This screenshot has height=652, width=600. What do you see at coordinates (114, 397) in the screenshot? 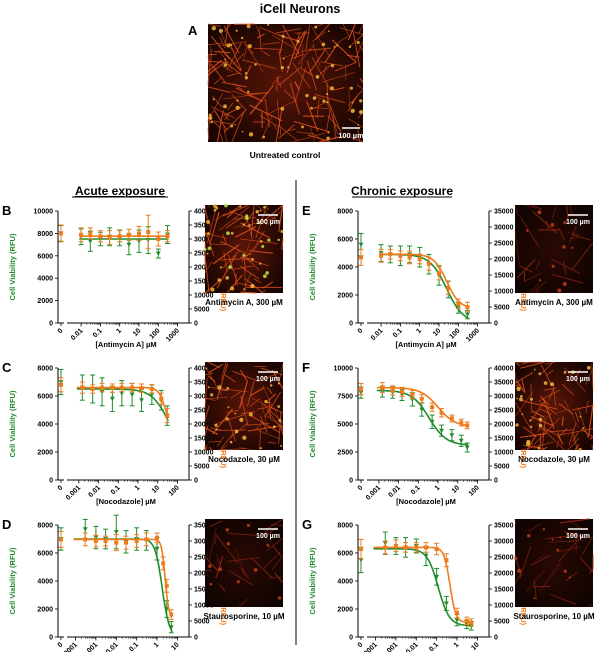
I see `viability-series` at bounding box center [114, 397].